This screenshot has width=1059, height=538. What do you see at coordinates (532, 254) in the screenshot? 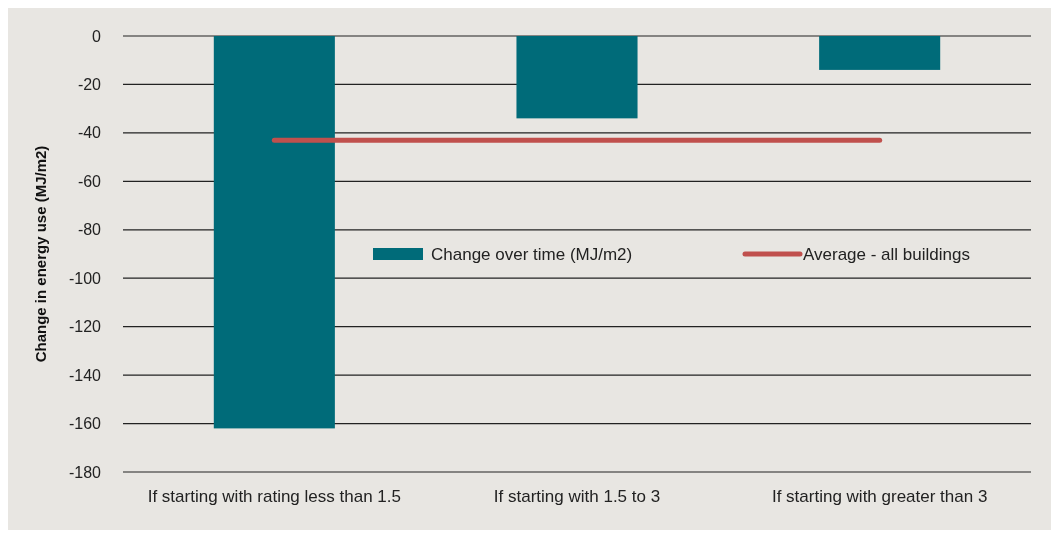
I see `legend-label: Change over time (MJ/m2)` at bounding box center [532, 254].